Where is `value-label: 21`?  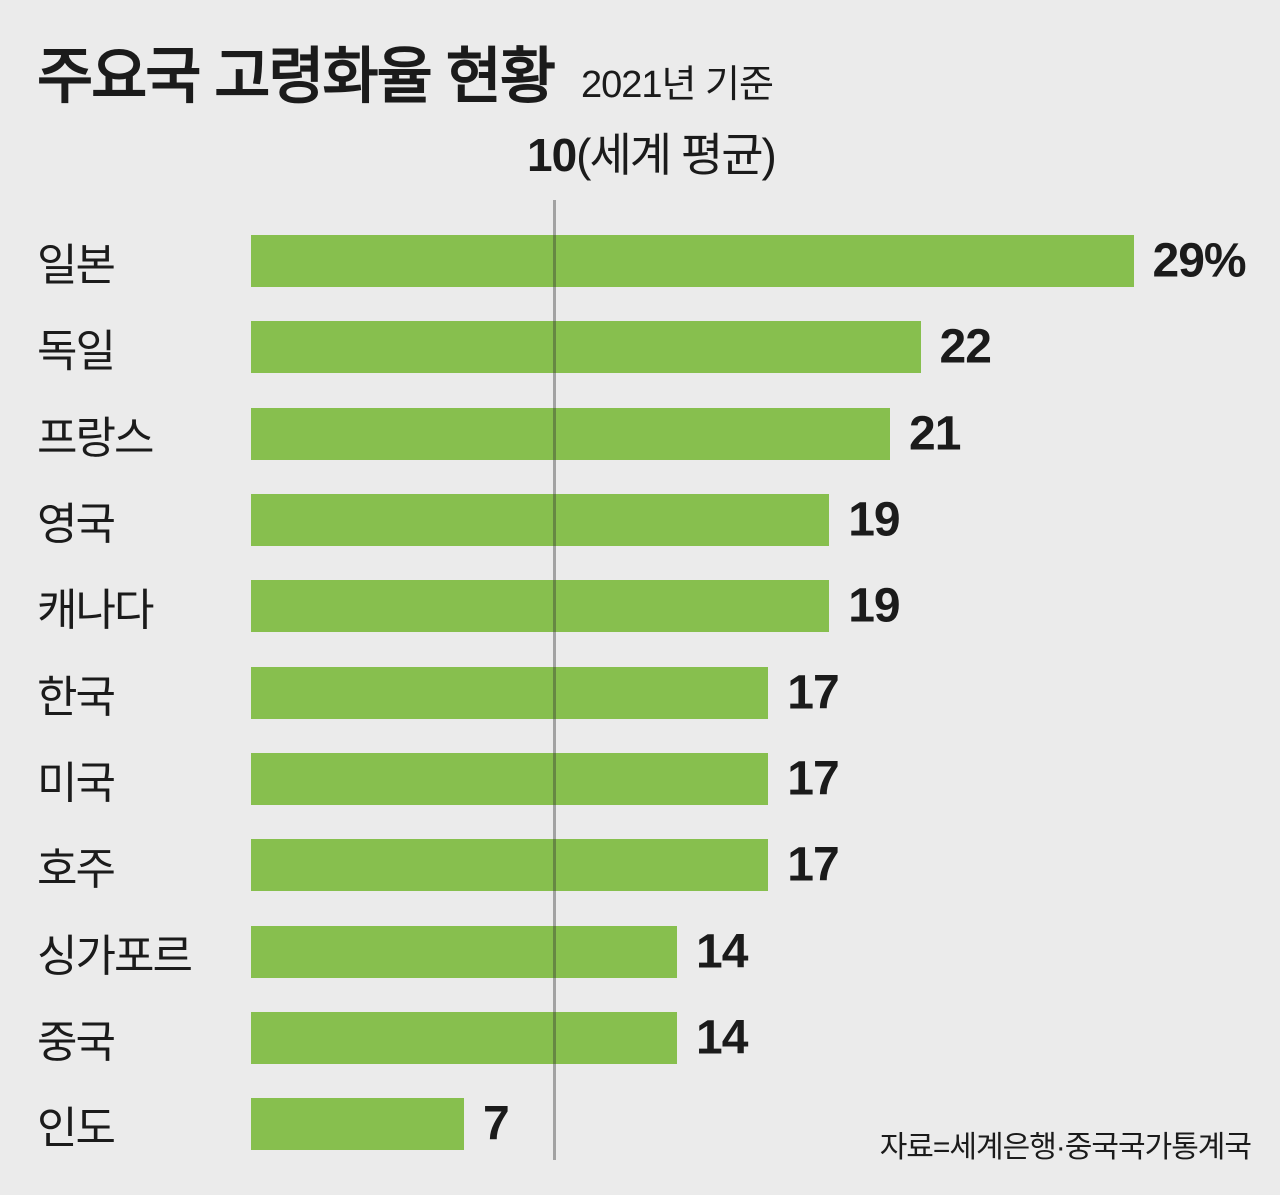 value-label: 21 is located at coordinates (935, 434).